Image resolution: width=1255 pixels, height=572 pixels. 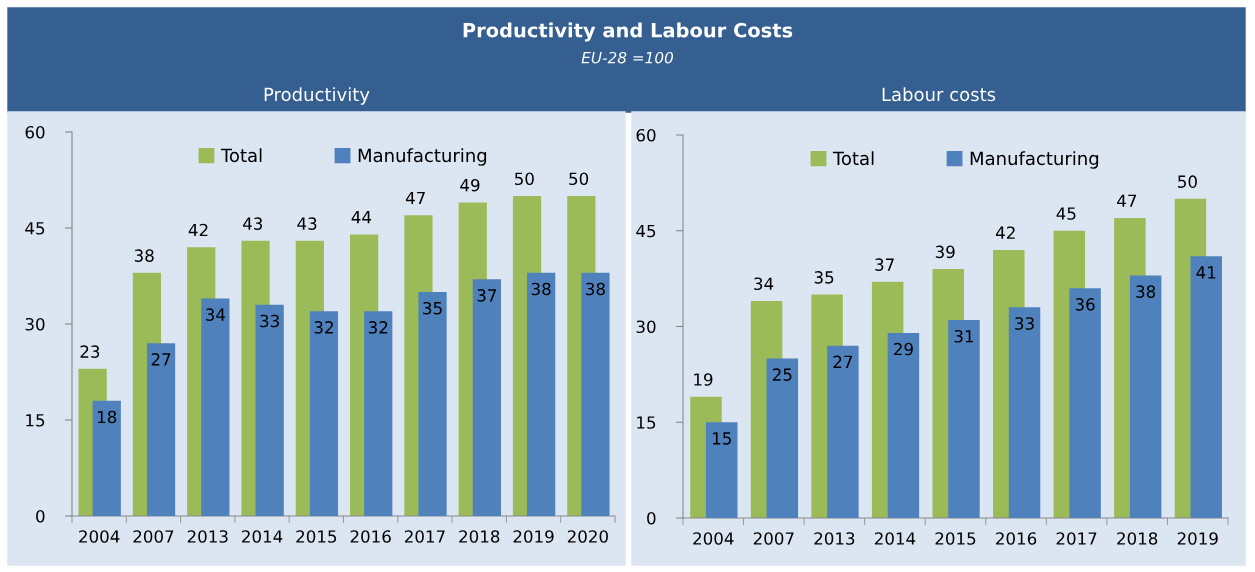 What do you see at coordinates (945, 252) in the screenshot?
I see `data-label: 39` at bounding box center [945, 252].